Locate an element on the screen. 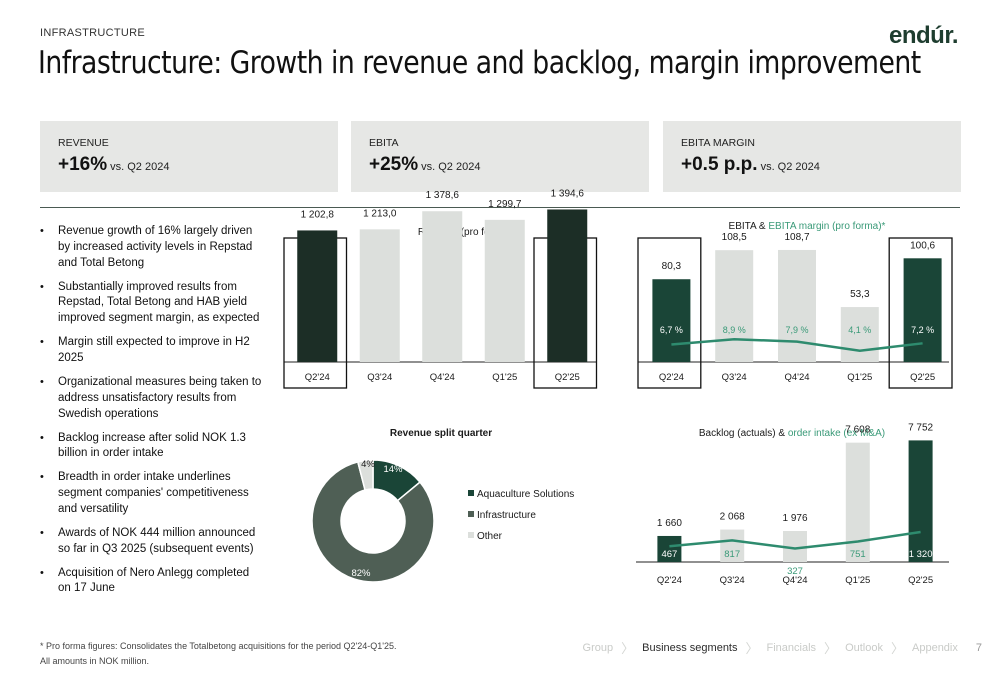  chart-title: EBITA & EBITA margin (pro forma)* is located at coordinates (807, 226).